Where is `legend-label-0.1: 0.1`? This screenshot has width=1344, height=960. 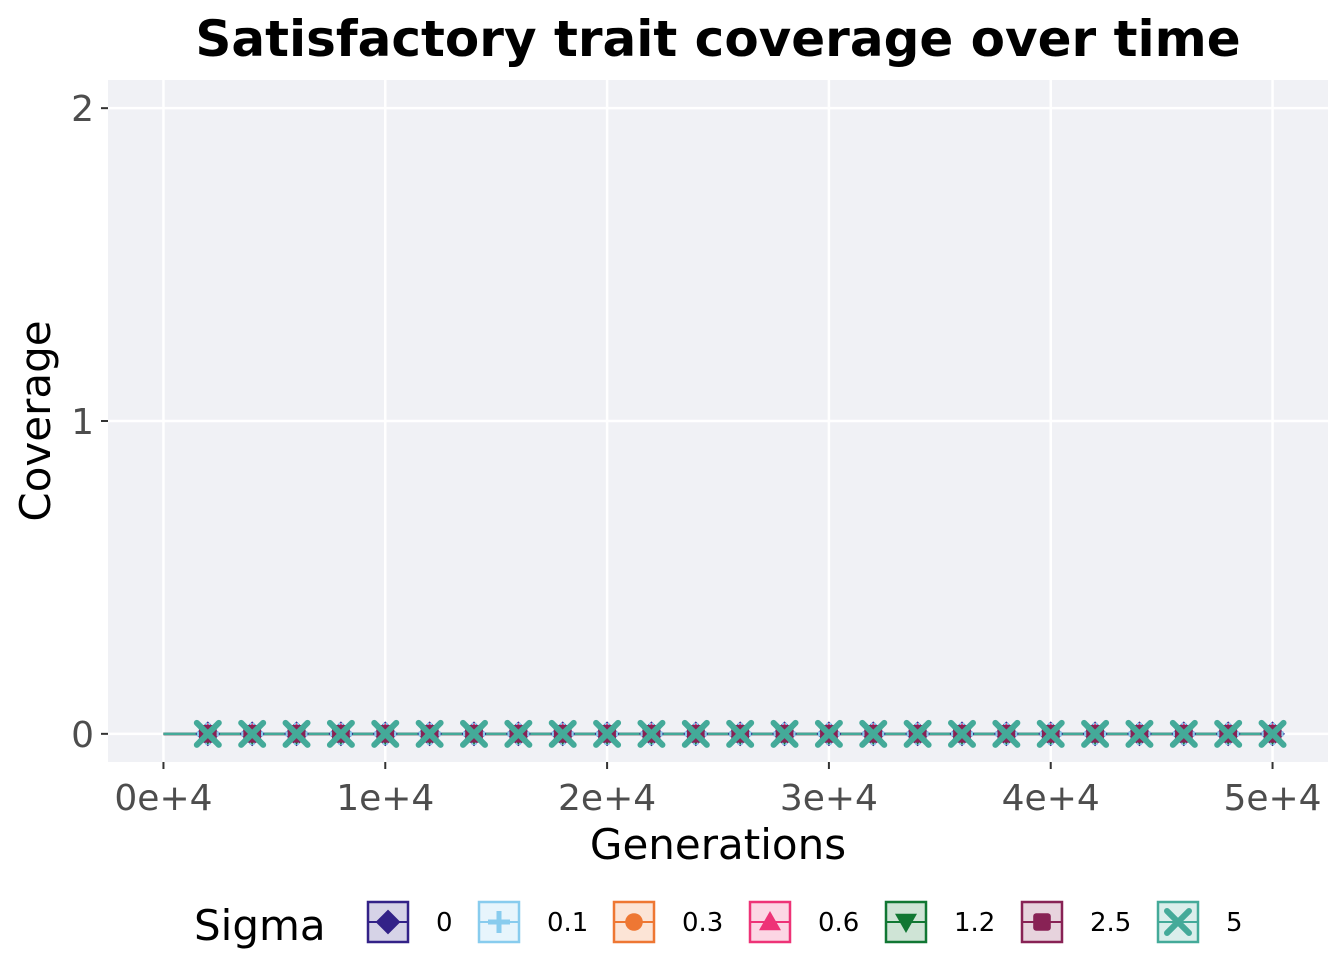
legend-label-0.1: 0.1 is located at coordinates (567, 923).